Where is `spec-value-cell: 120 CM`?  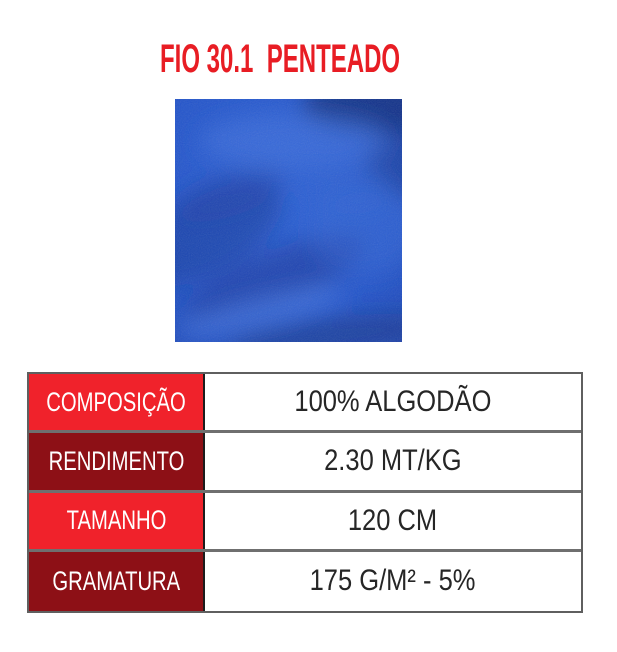 spec-value-cell: 120 CM is located at coordinates (393, 520).